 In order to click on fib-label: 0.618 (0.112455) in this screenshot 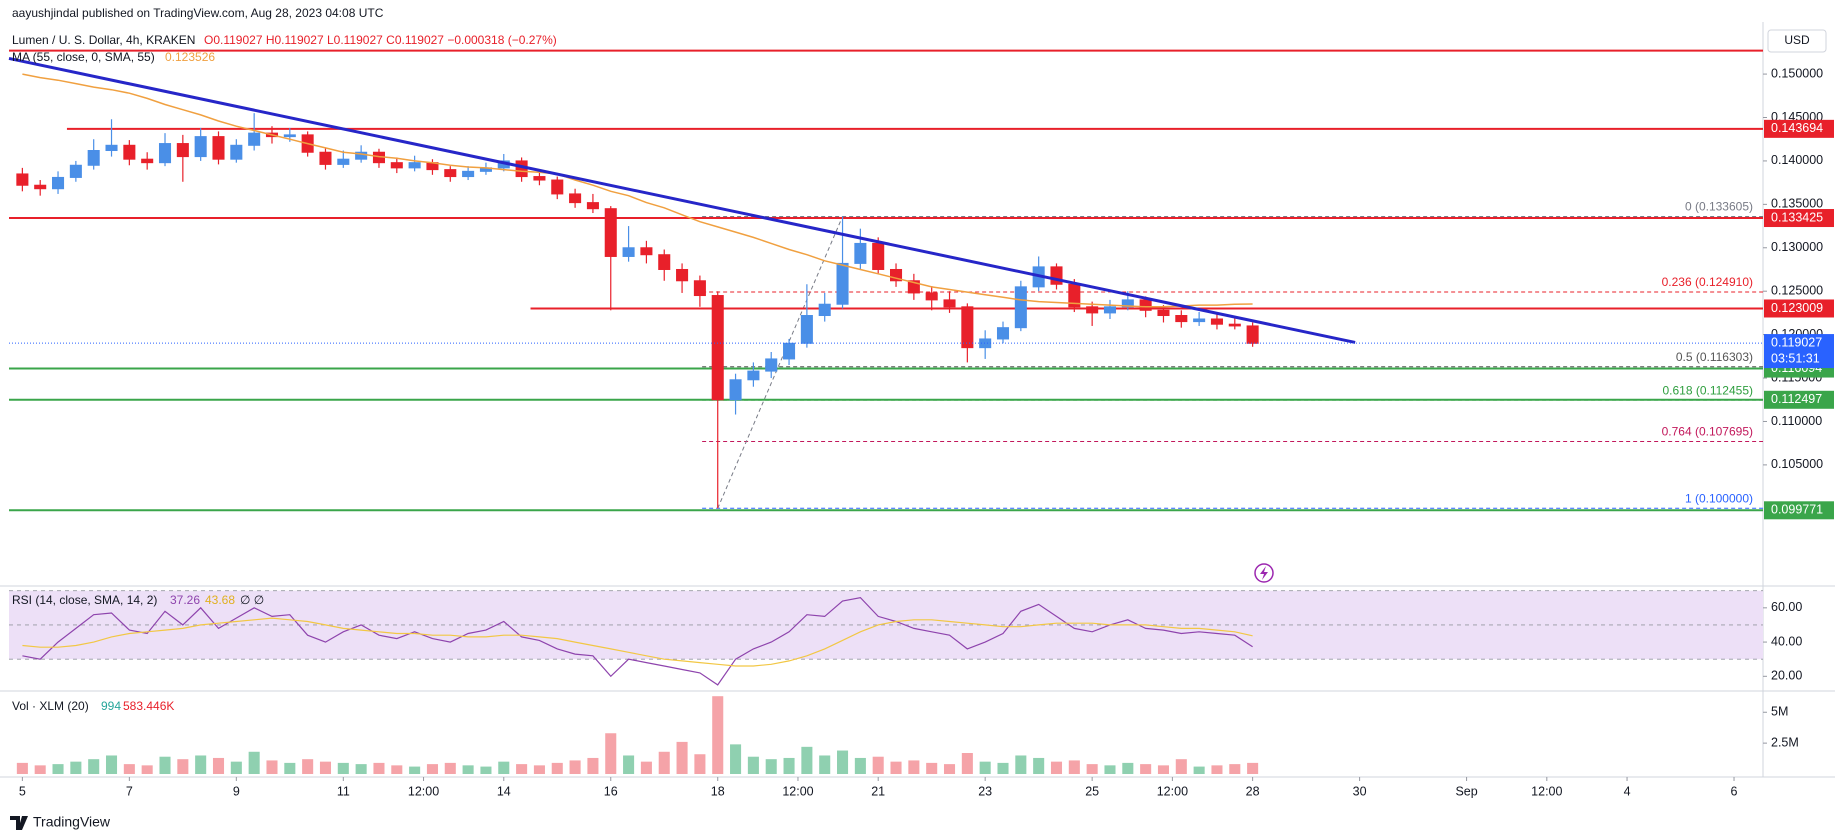, I will do `click(1707, 390)`.